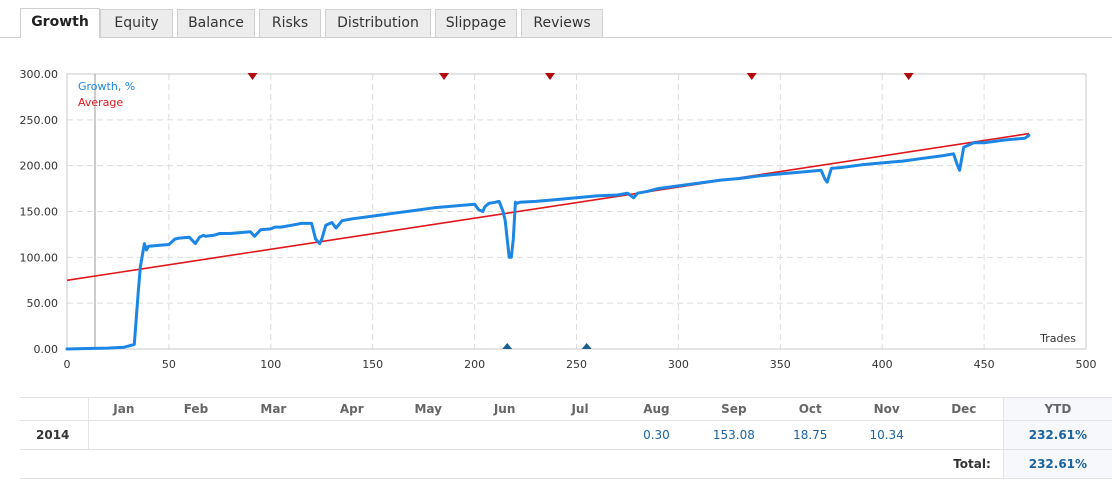  I want to click on month-value: 18.75, so click(810, 435).